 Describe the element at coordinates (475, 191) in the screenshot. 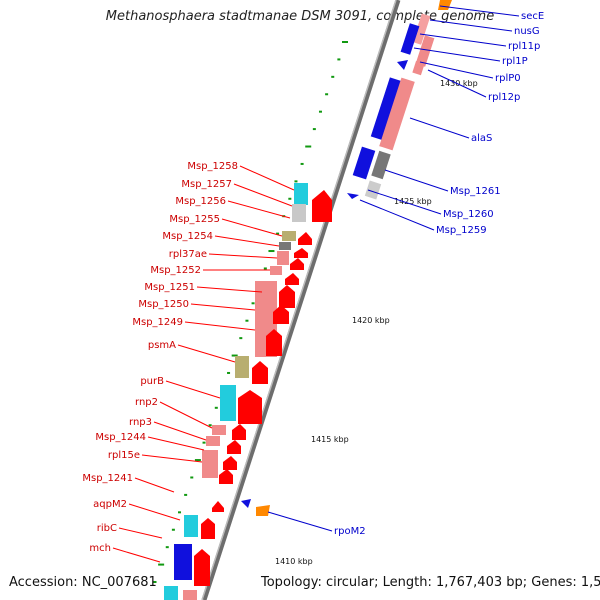

I see `gene-label: Msp_1261` at that location.